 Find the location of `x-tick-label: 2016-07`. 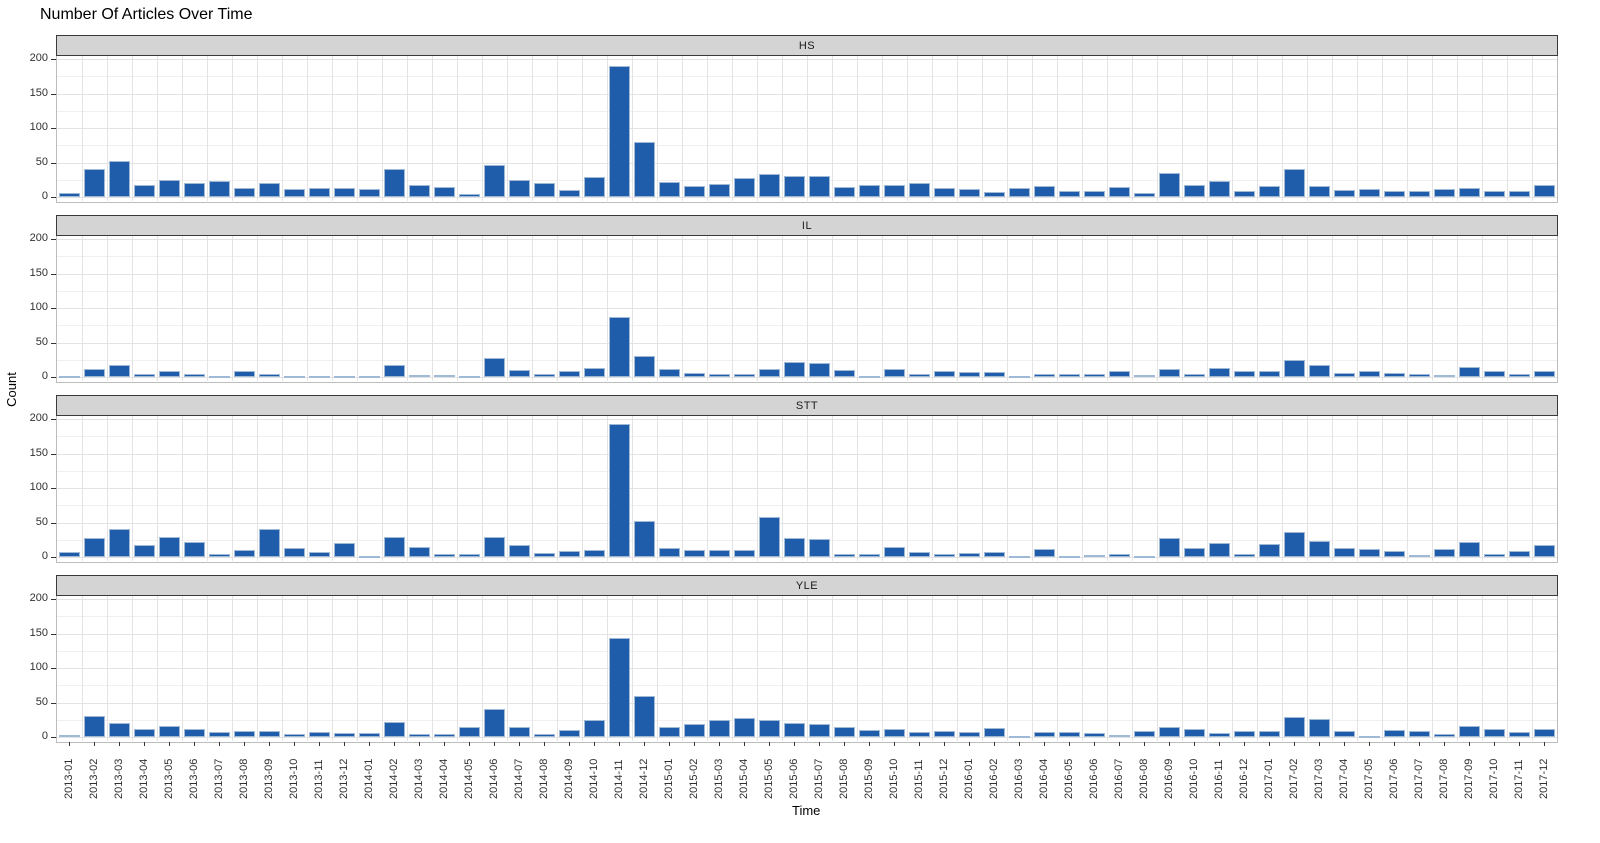

x-tick-label: 2016-07 is located at coordinates (1119, 778).